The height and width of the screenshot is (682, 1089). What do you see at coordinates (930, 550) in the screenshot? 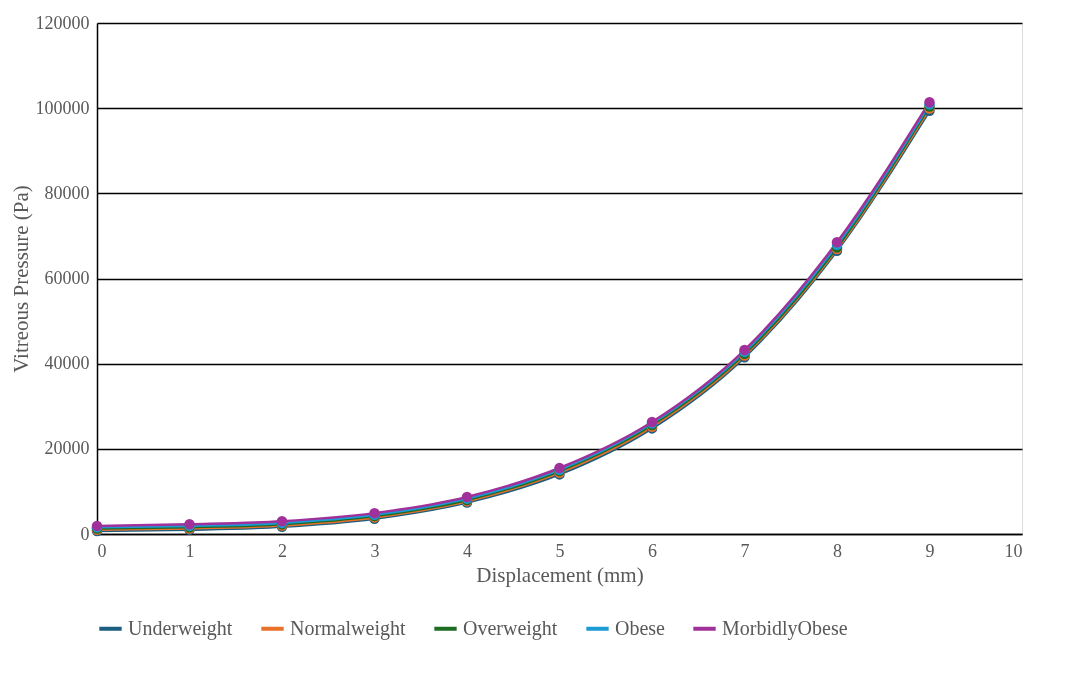
I see `x-tick-label: 9` at bounding box center [930, 550].